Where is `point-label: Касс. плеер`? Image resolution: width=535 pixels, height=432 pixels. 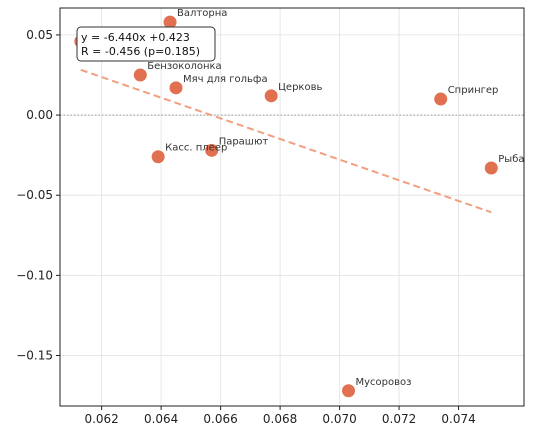
point-label: Касс. плеер is located at coordinates (196, 148).